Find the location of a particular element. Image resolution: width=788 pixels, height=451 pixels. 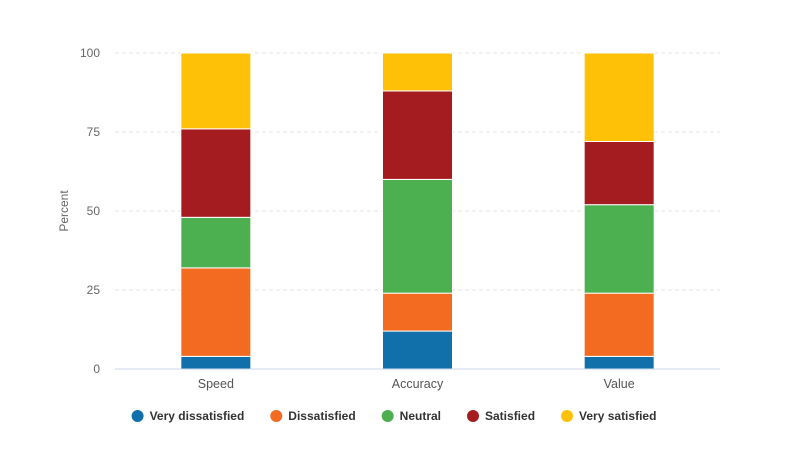

y-tick-label: 25 is located at coordinates (94, 290).